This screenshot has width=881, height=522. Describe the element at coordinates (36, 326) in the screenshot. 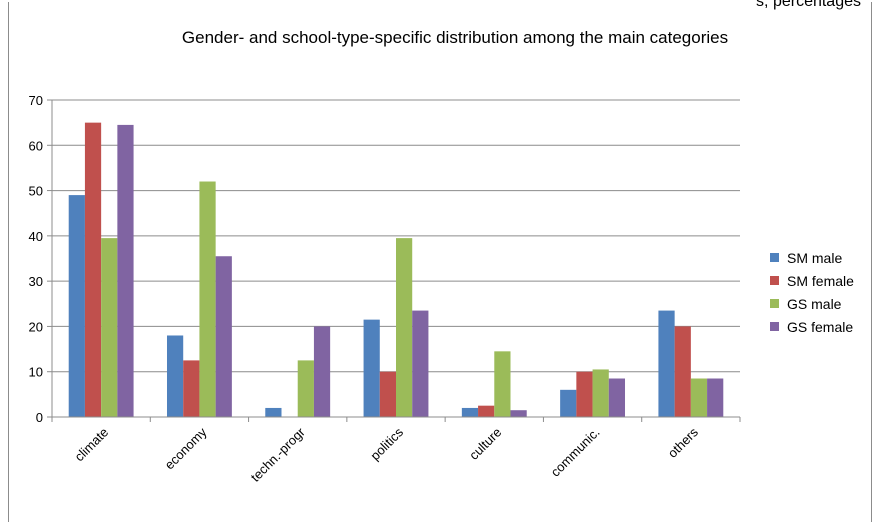

I see `y-tick-label: 20` at that location.